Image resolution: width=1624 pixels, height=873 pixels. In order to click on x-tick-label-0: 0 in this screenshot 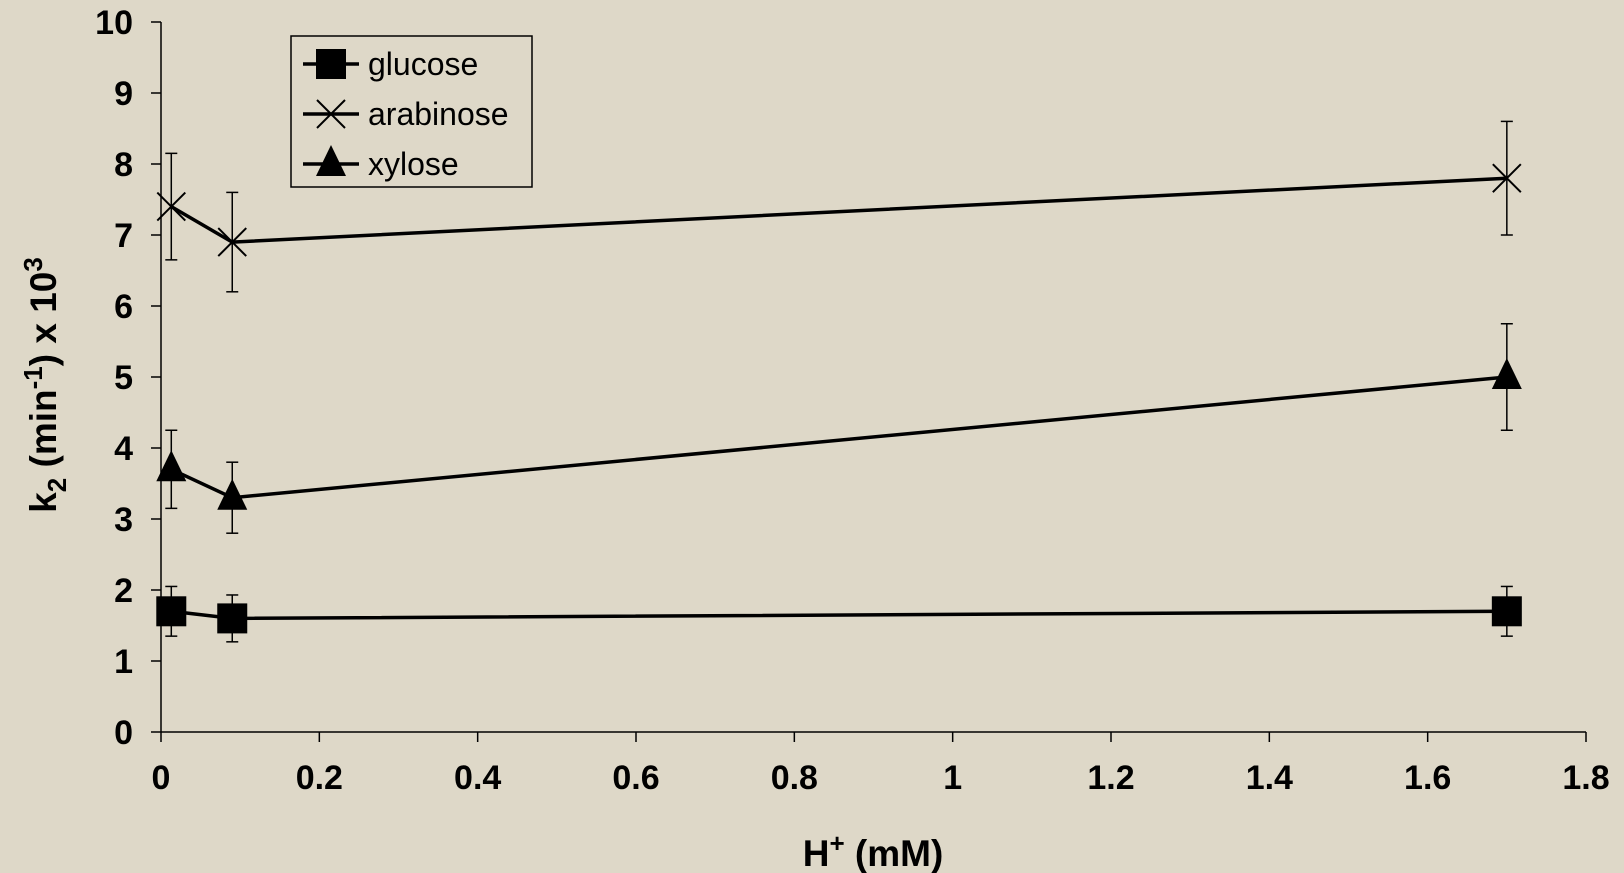, I will do `click(161, 778)`.